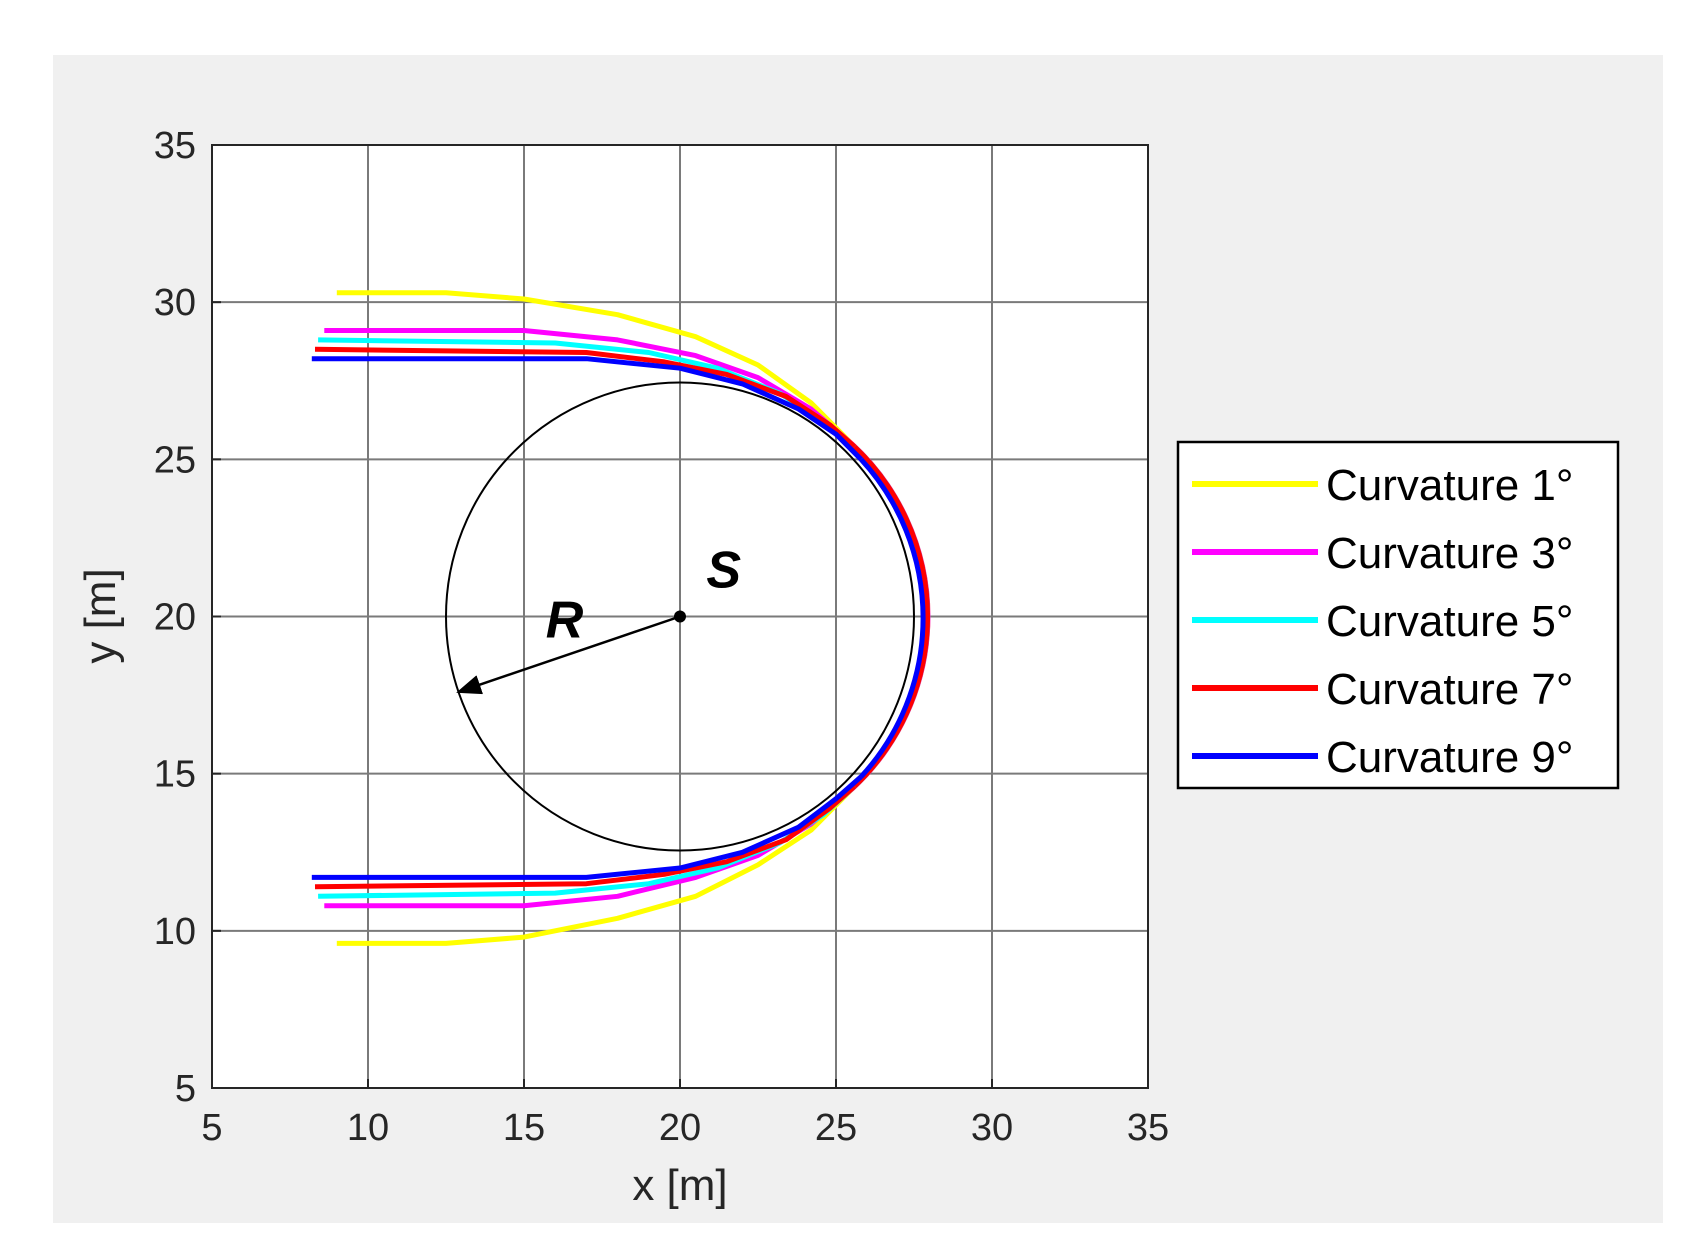  What do you see at coordinates (368, 1128) in the screenshot?
I see `x-tick-label: 10` at bounding box center [368, 1128].